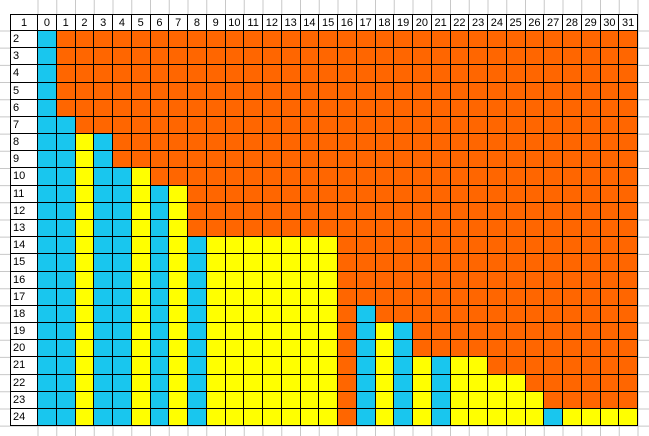  What do you see at coordinates (85, 22) in the screenshot?
I see `column-header: 2` at bounding box center [85, 22].